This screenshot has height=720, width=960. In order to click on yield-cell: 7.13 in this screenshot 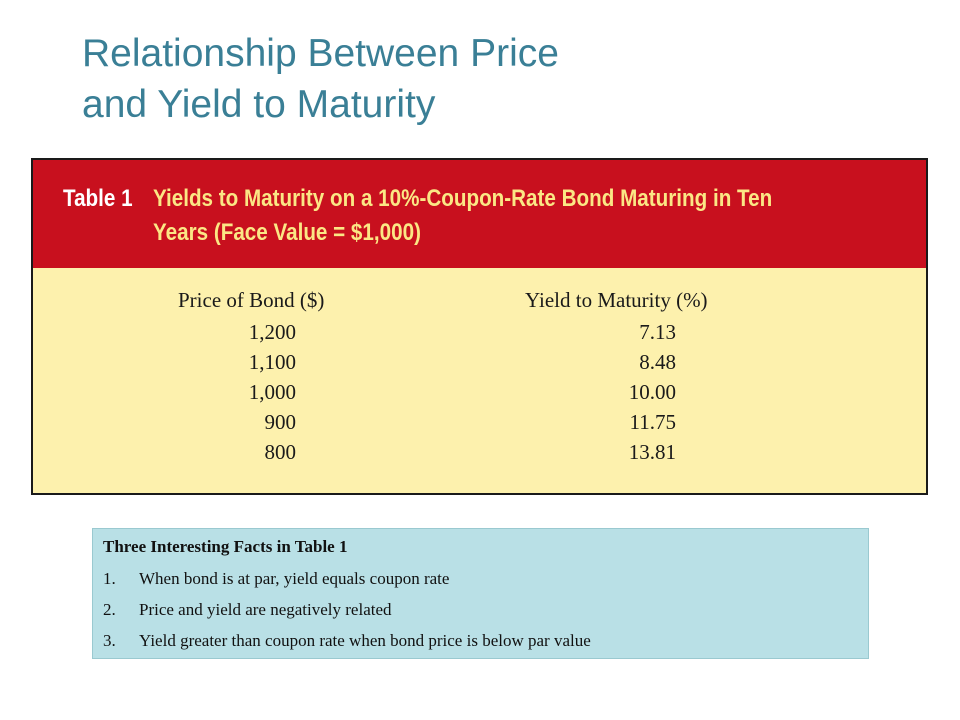, I will do `click(657, 332)`.